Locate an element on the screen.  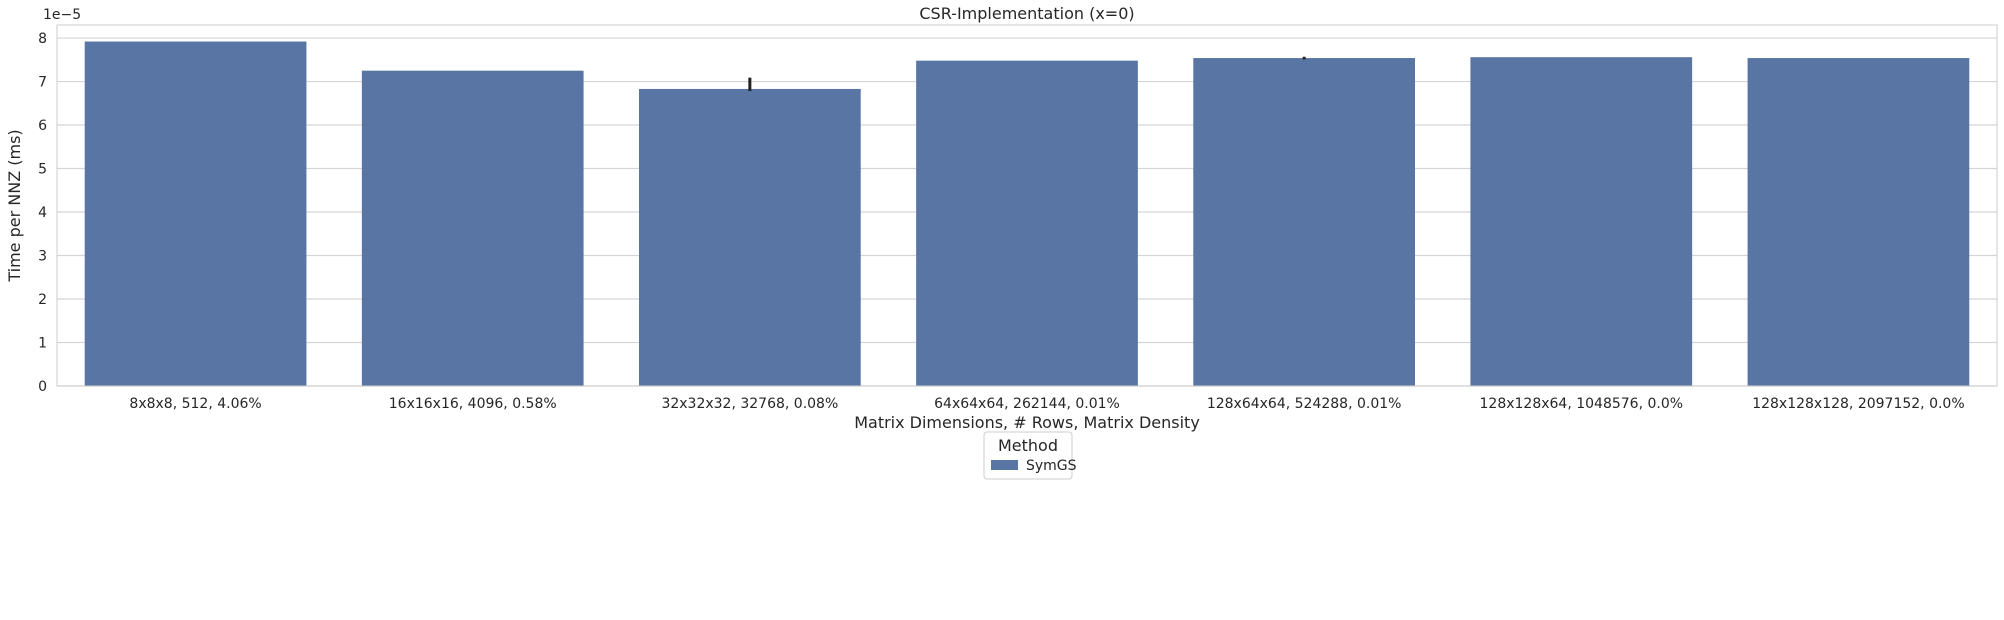
y-tick-label: 8 is located at coordinates (42, 39).